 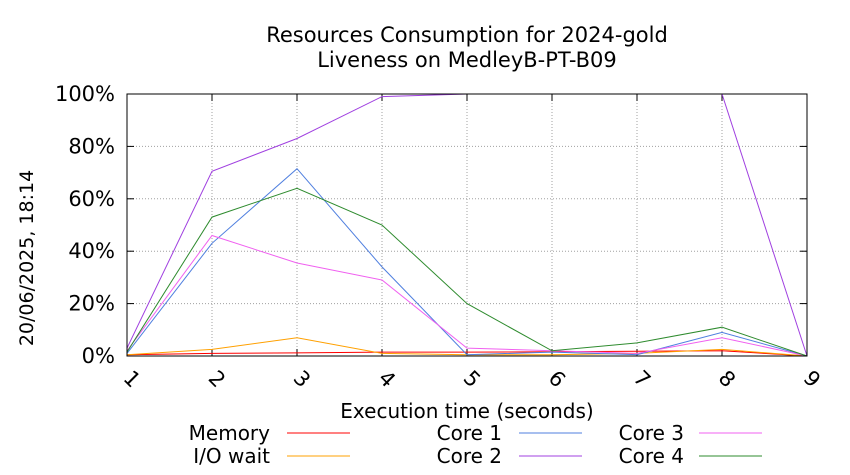 I want to click on chart-title: Resources Consumption for 2024-gold, so click(x=467, y=35).